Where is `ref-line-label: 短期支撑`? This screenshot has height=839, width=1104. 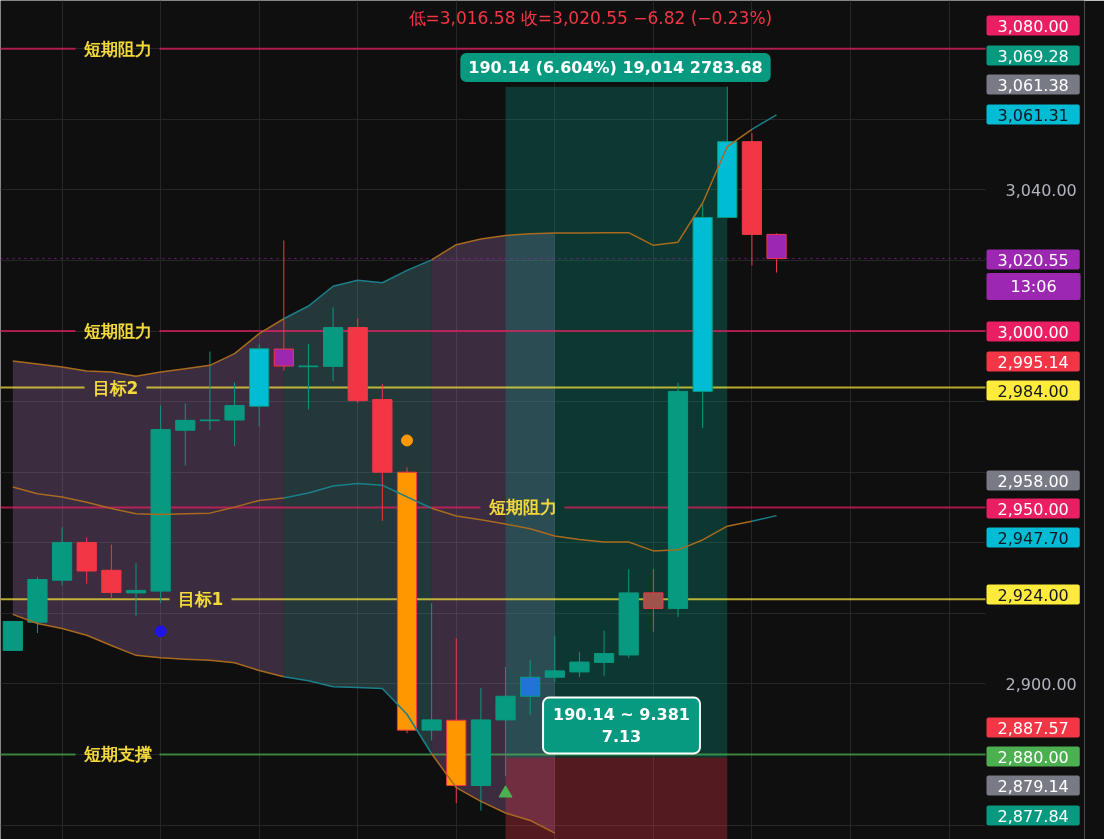 ref-line-label: 短期支撑 is located at coordinates (117, 754).